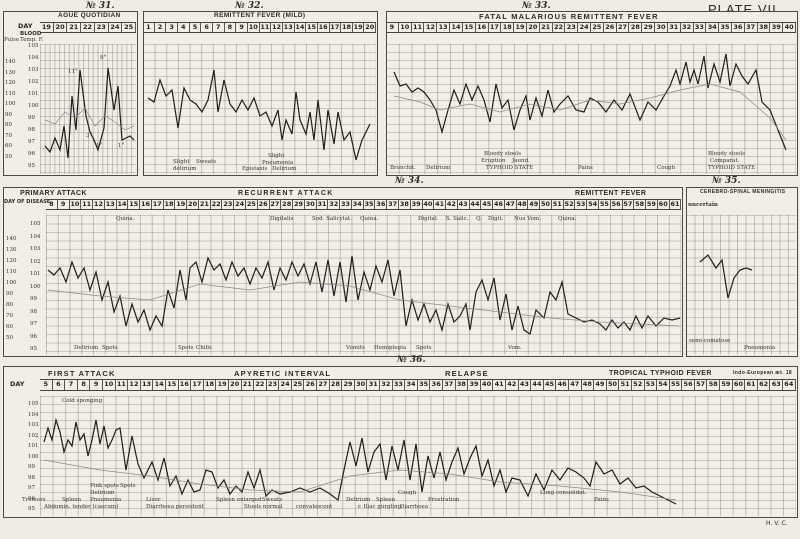 The width and height of the screenshot is (800, 539). I want to click on chart-36-bnote-0: Tremors, so click(34, 500).